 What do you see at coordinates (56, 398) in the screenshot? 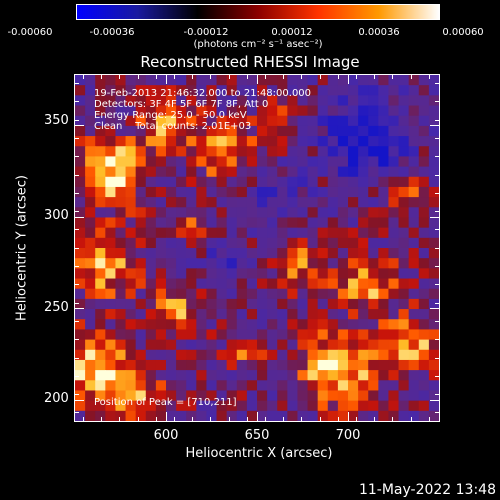
I see `y-tick-label: 200` at bounding box center [56, 398].